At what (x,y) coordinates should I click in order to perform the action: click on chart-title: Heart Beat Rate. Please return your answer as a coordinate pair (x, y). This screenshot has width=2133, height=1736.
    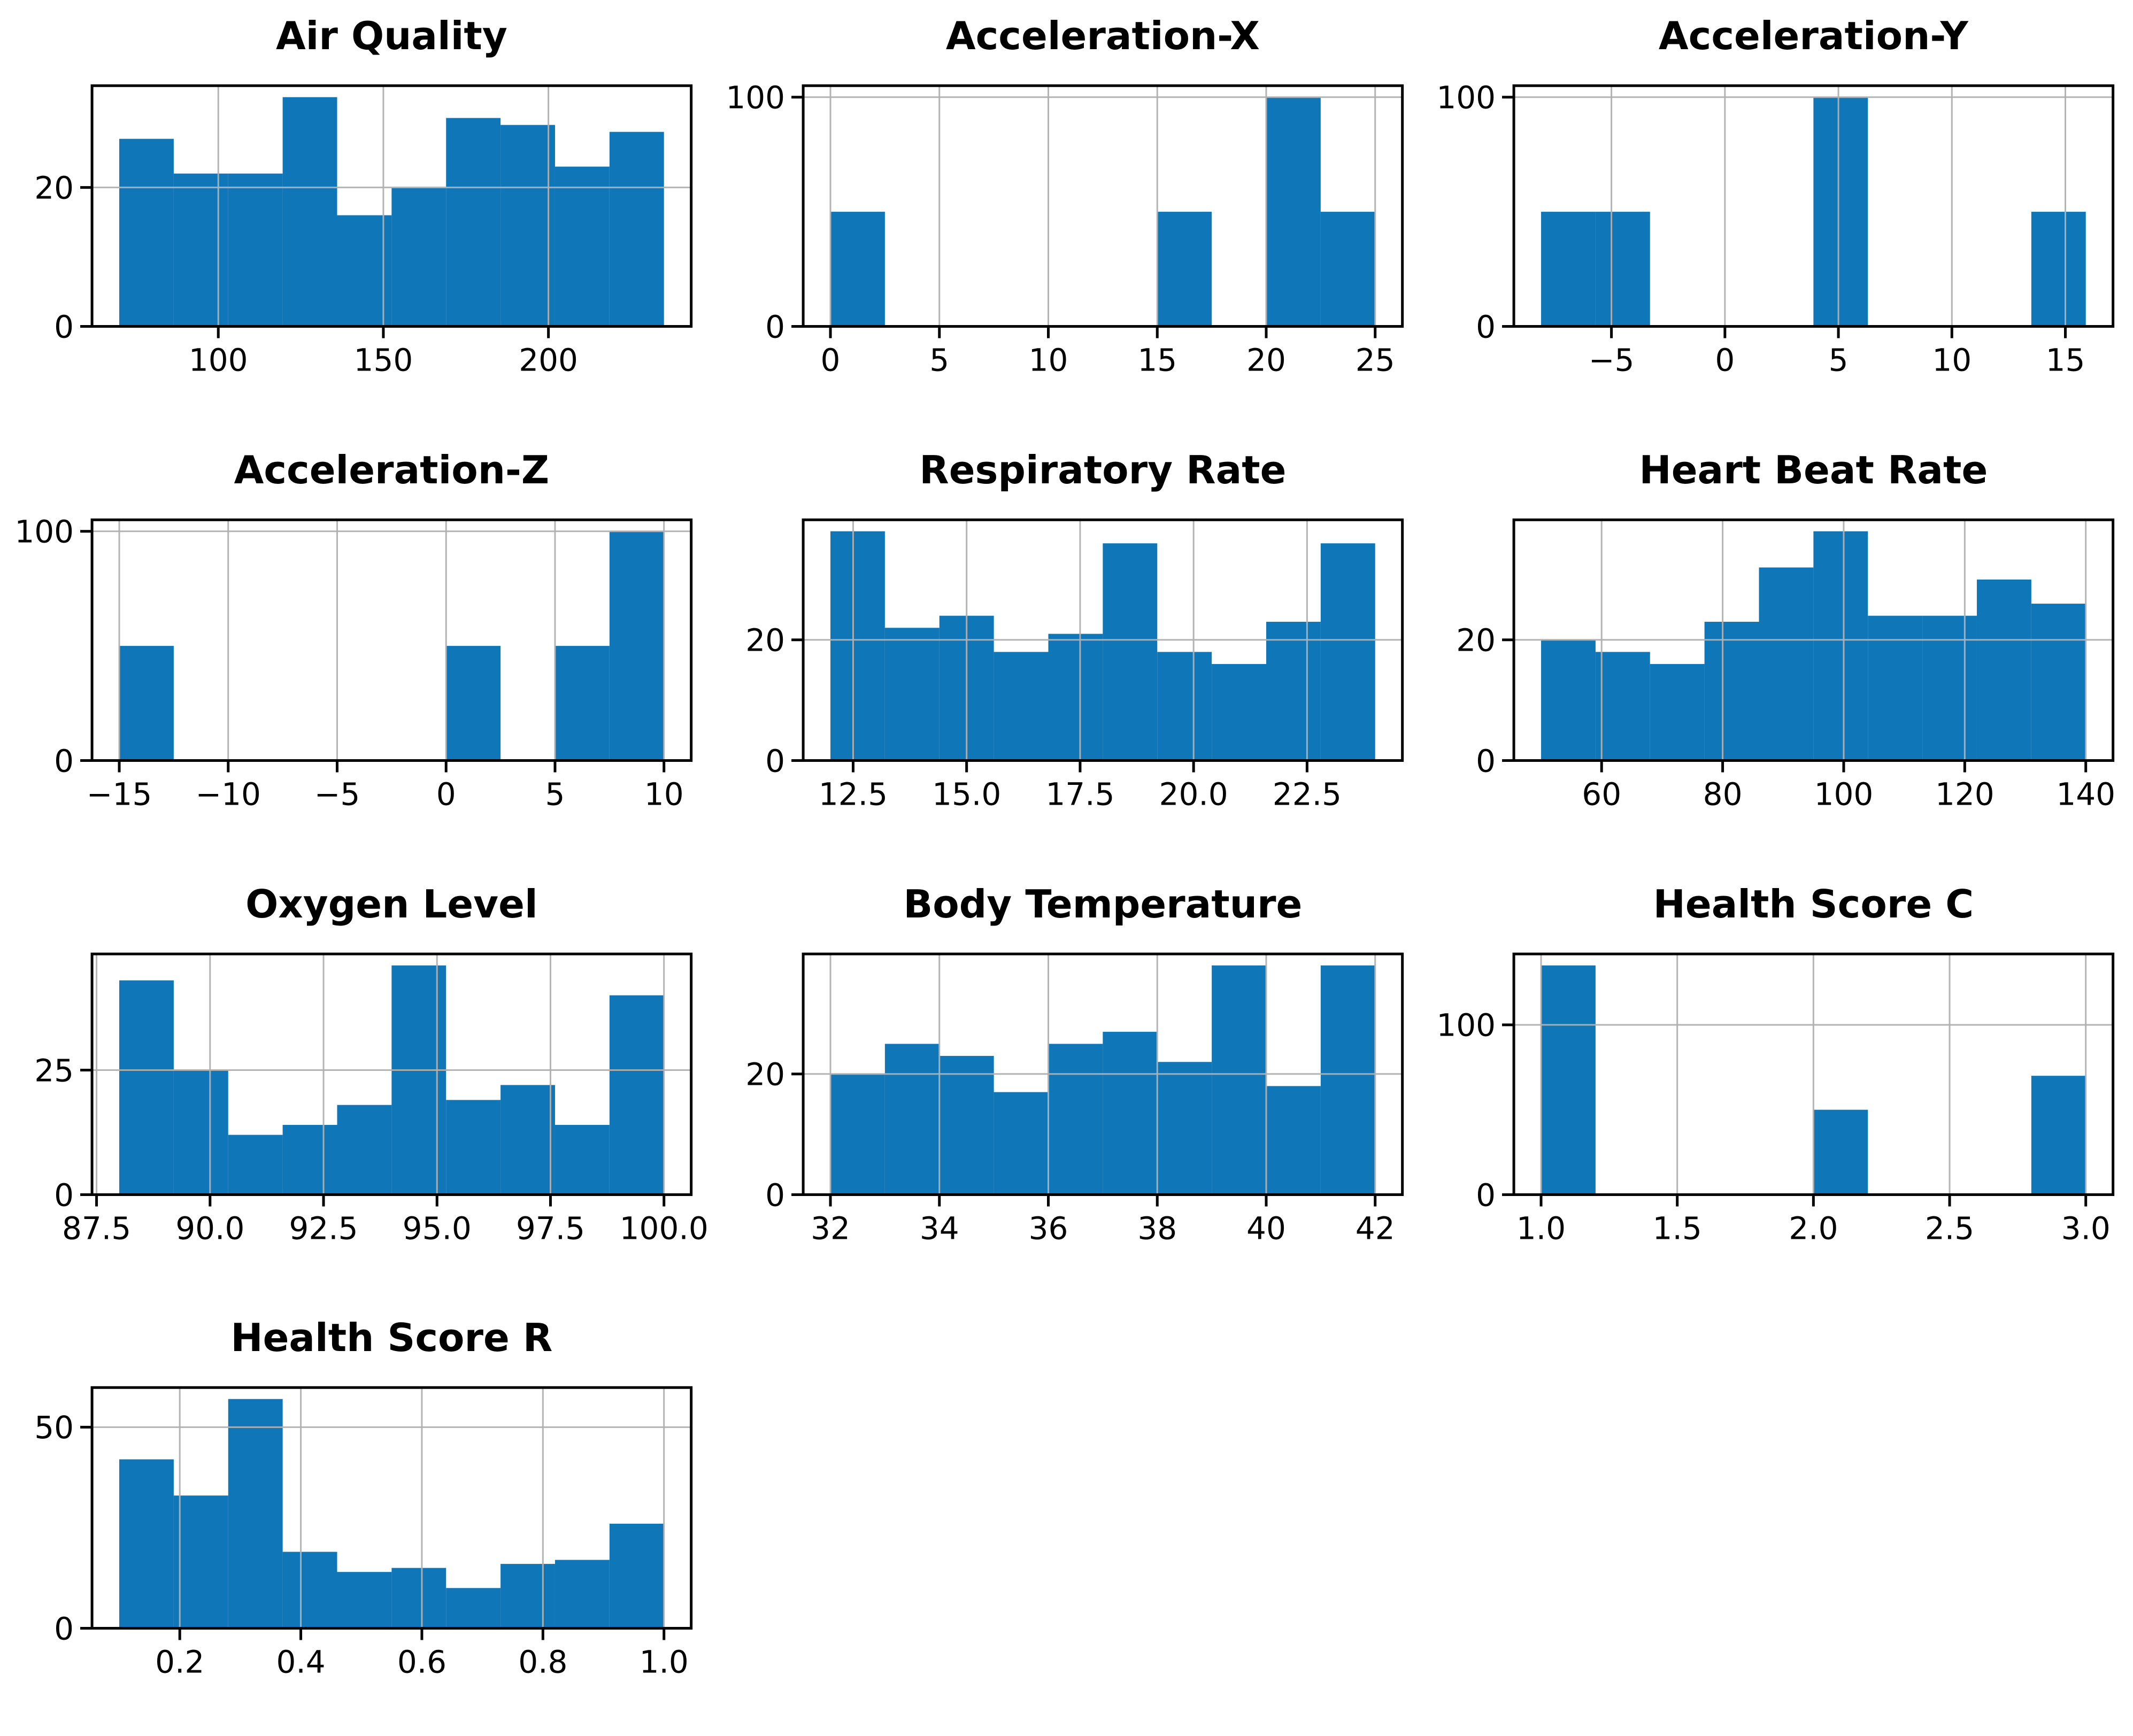
    Looking at the image, I should click on (1814, 469).